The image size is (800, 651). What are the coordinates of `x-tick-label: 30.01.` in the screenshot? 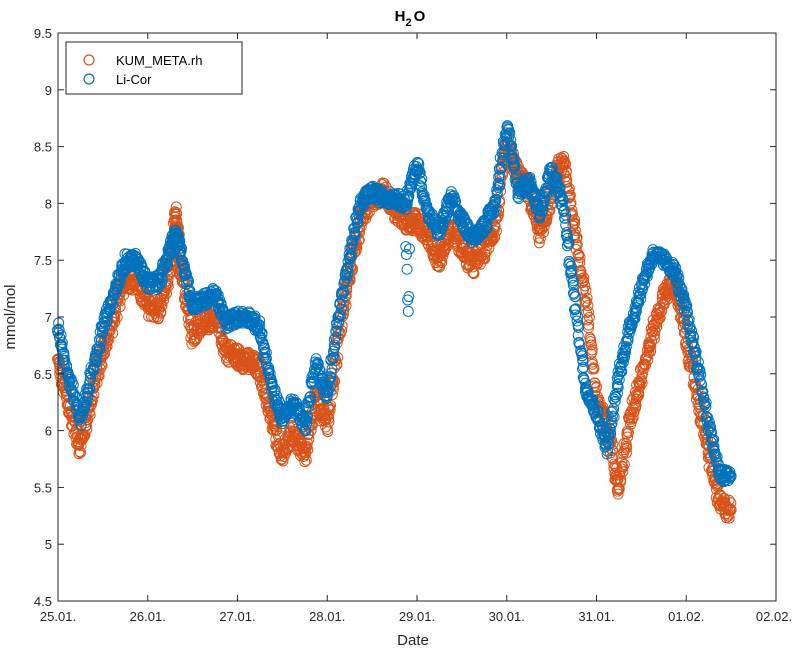 It's located at (507, 616).